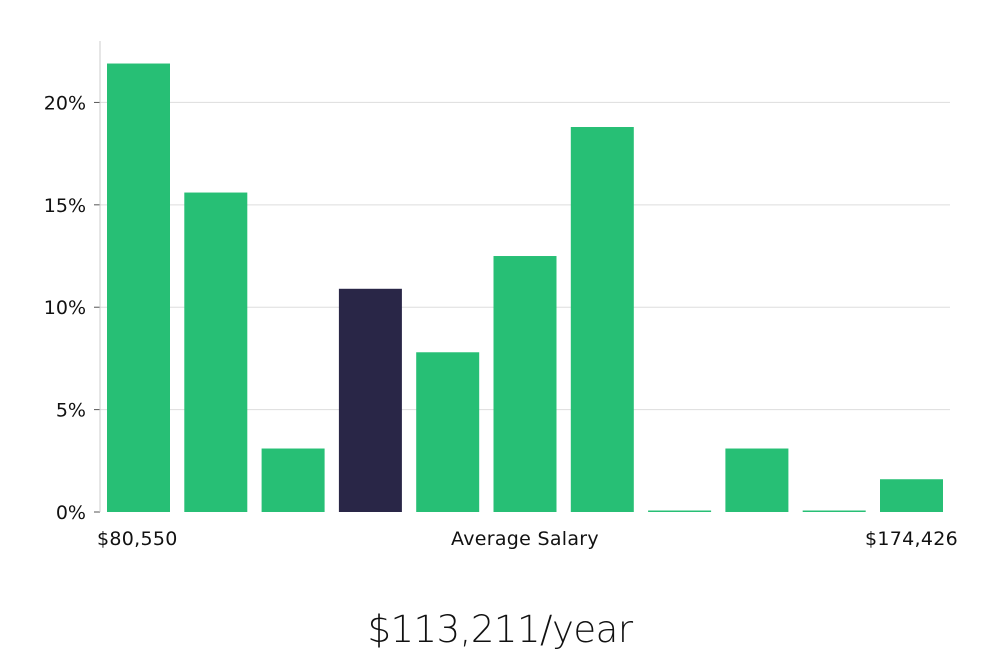 The width and height of the screenshot is (1000, 660). What do you see at coordinates (525, 539) in the screenshot?
I see `x-axis-title: Average Salary` at bounding box center [525, 539].